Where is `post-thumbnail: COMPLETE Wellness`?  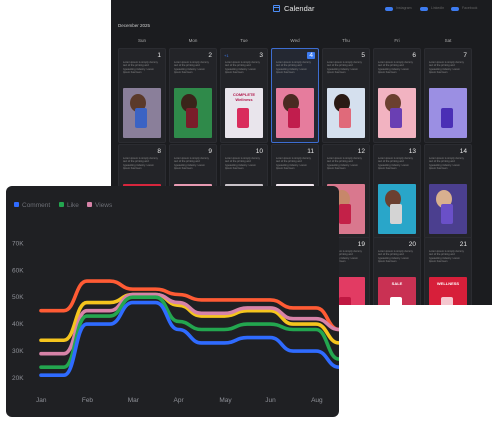 post-thumbnail: COMPLETE Wellness is located at coordinates (244, 113).